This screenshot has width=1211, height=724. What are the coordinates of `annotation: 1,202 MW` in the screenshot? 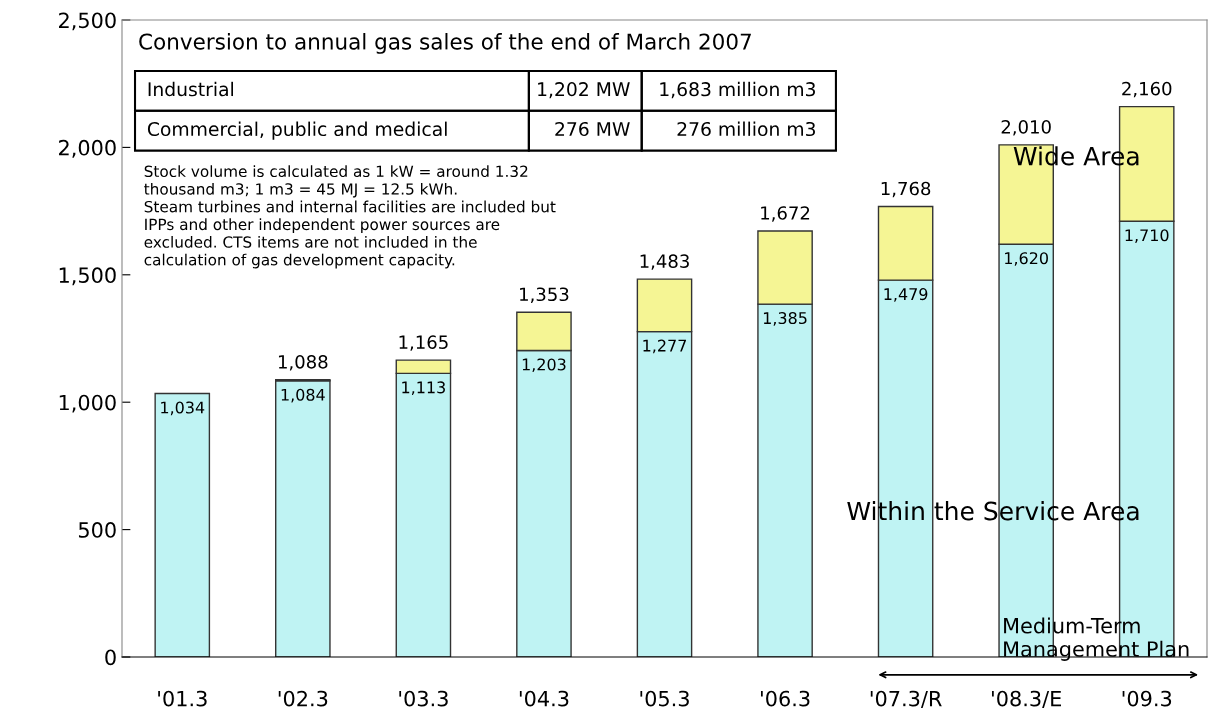 It's located at (584, 90).